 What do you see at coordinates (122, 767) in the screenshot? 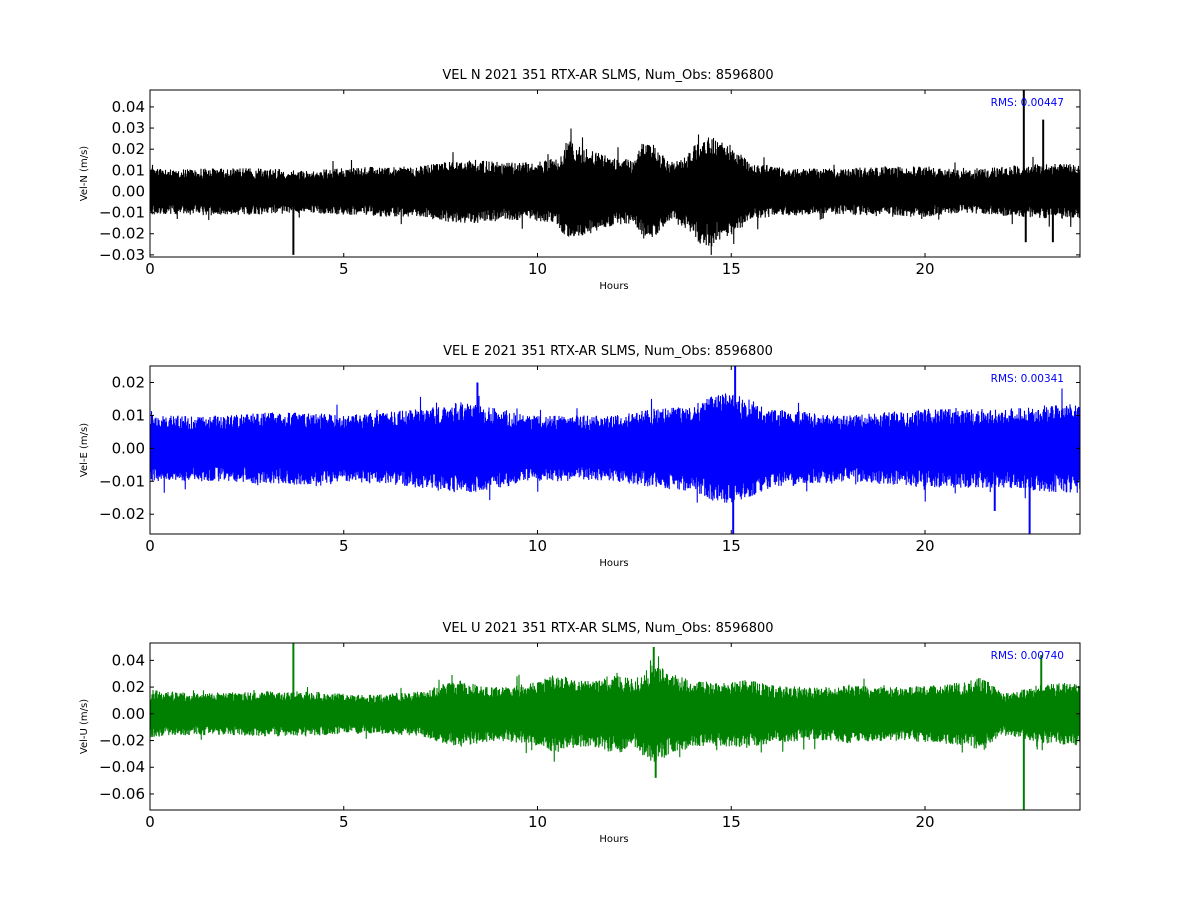
I see `y-tick-label: −0.04` at bounding box center [122, 767].